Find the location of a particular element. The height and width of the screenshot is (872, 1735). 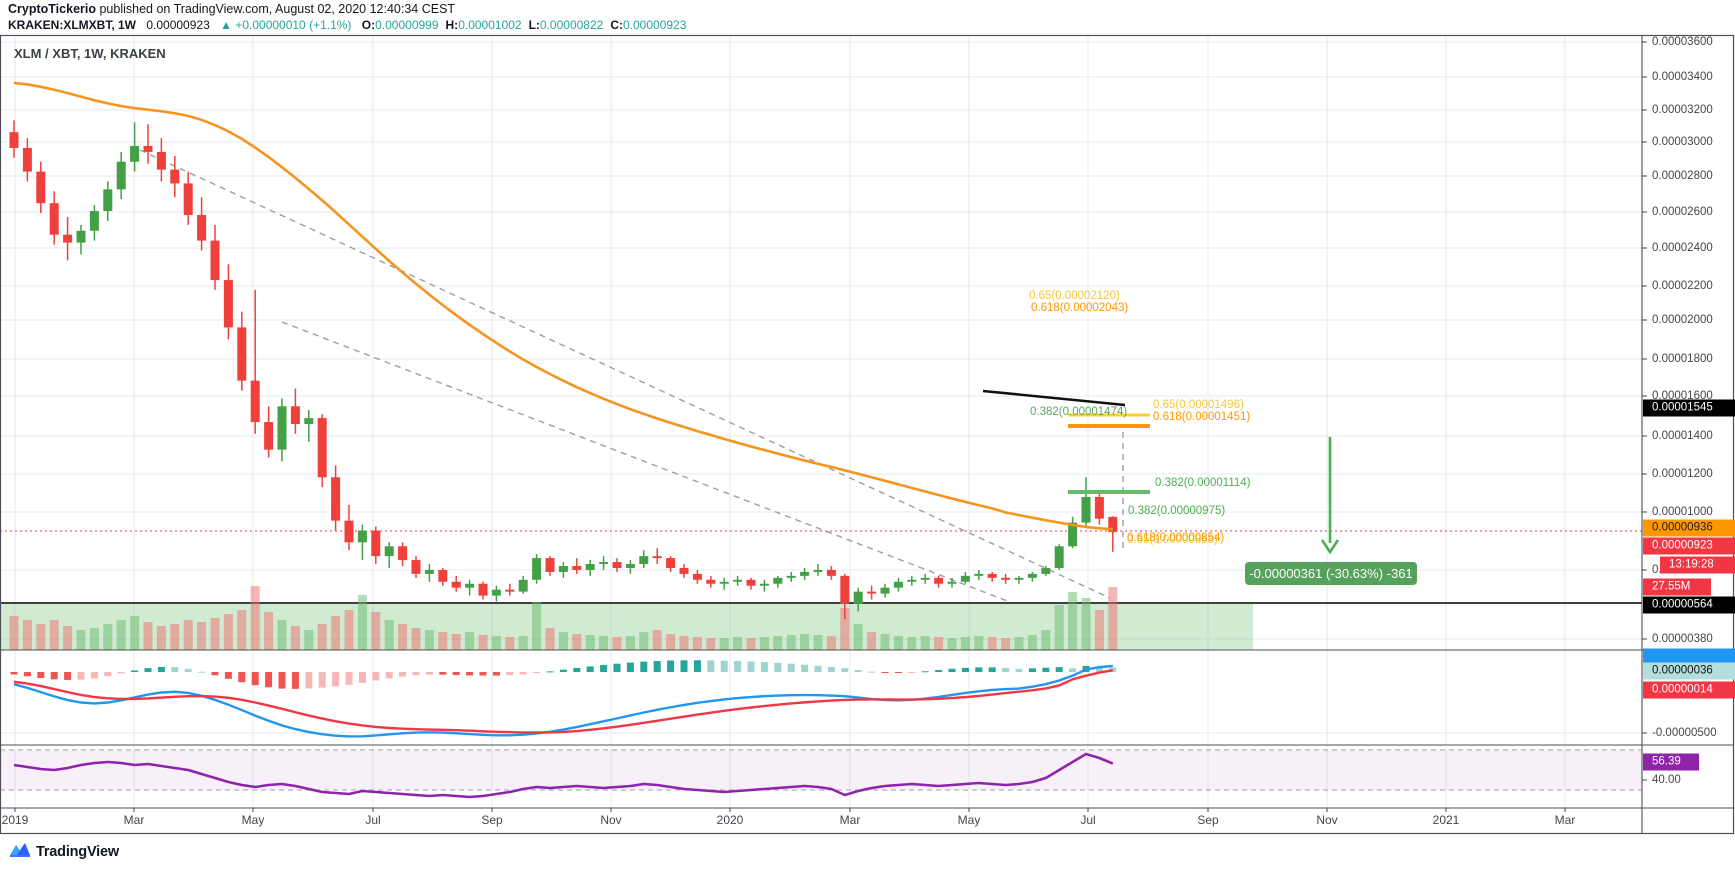

price-tick-label: 0.00003400 is located at coordinates (1682, 77).